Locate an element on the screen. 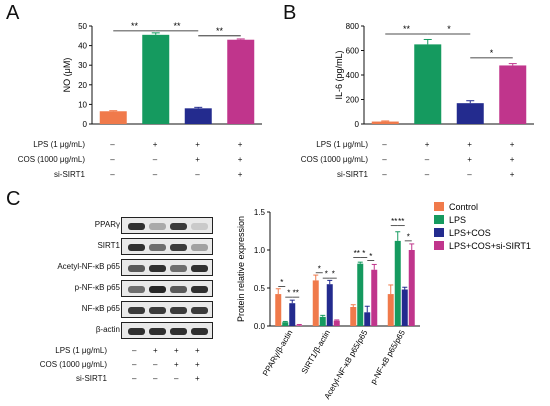 The width and height of the screenshot is (550, 406). panel-c-x-tick-label: SIRT1/β-actin is located at coordinates (316, 352).